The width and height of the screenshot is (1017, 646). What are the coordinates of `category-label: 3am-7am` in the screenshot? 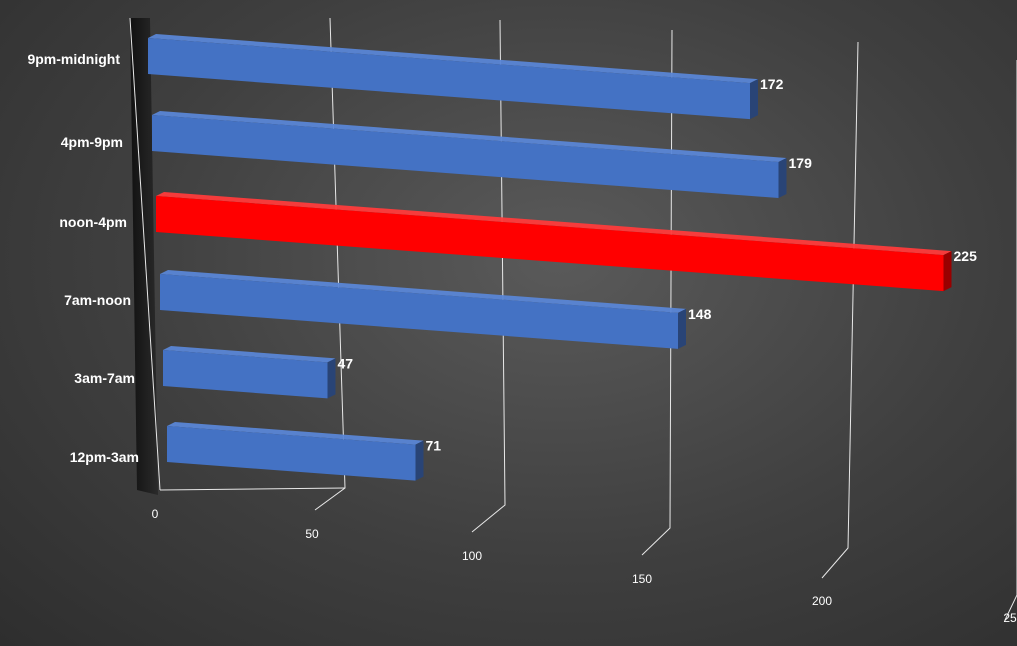 It's located at (104, 378).